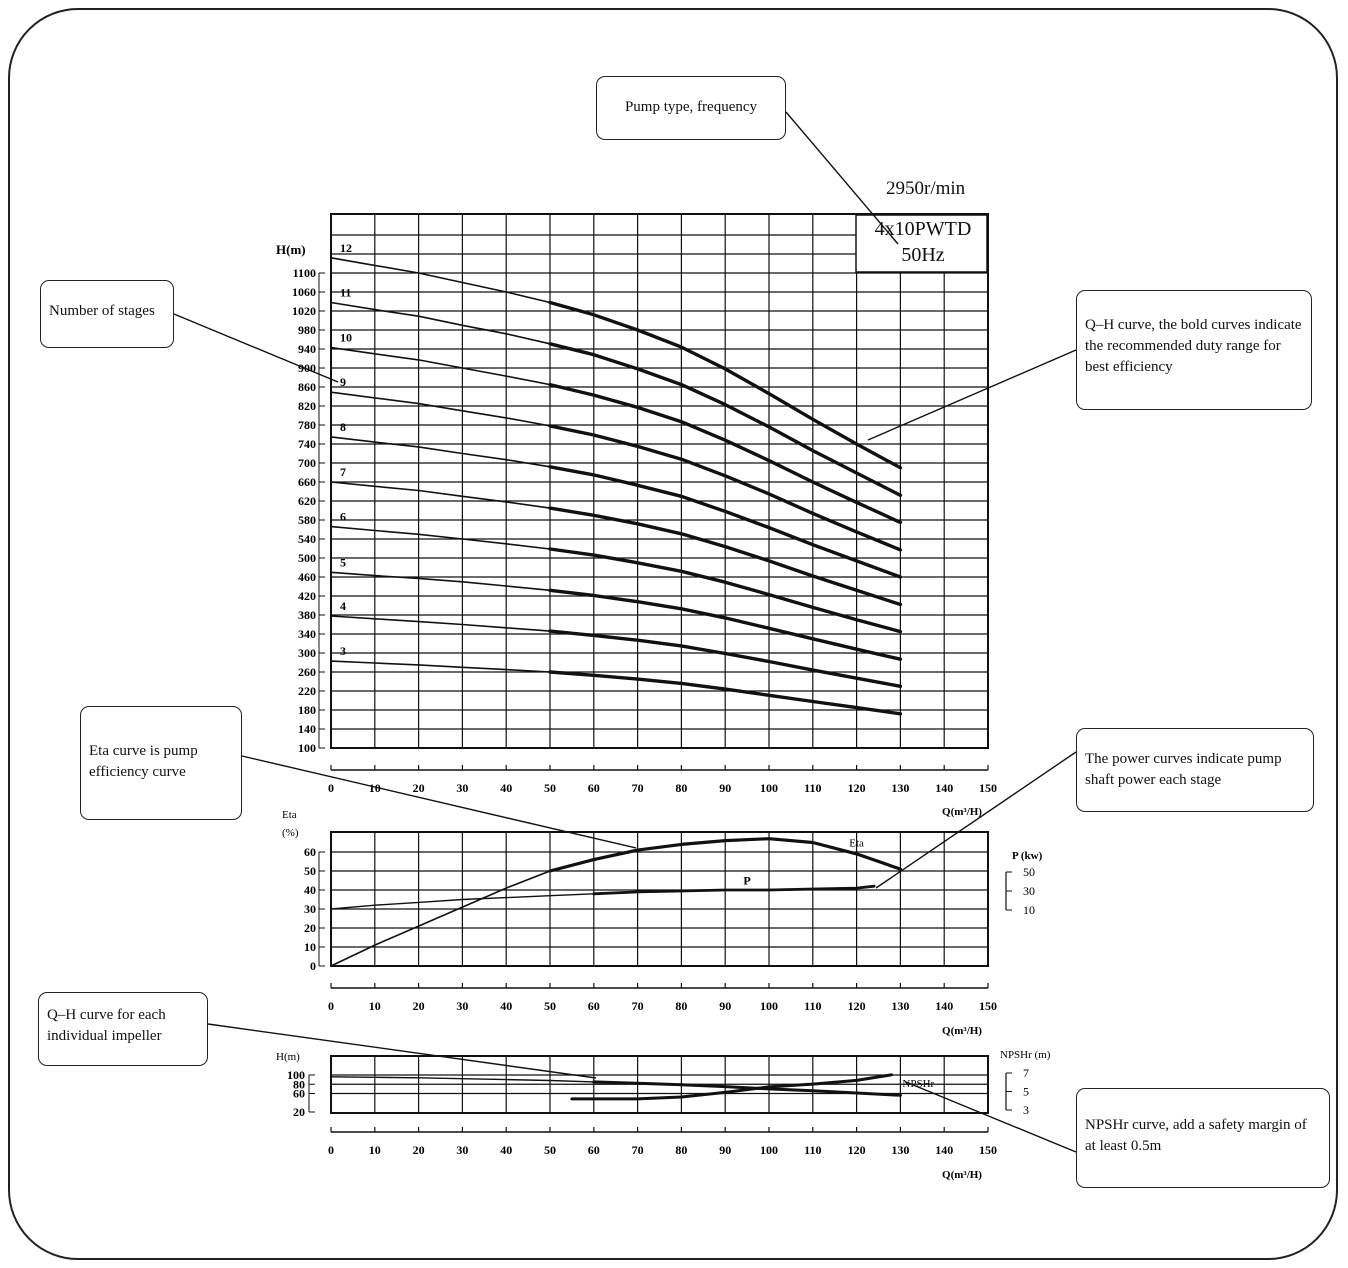 This screenshot has width=1348, height=1268. Describe the element at coordinates (1029, 872) in the screenshot. I see `y2-tick-label: 50` at that location.